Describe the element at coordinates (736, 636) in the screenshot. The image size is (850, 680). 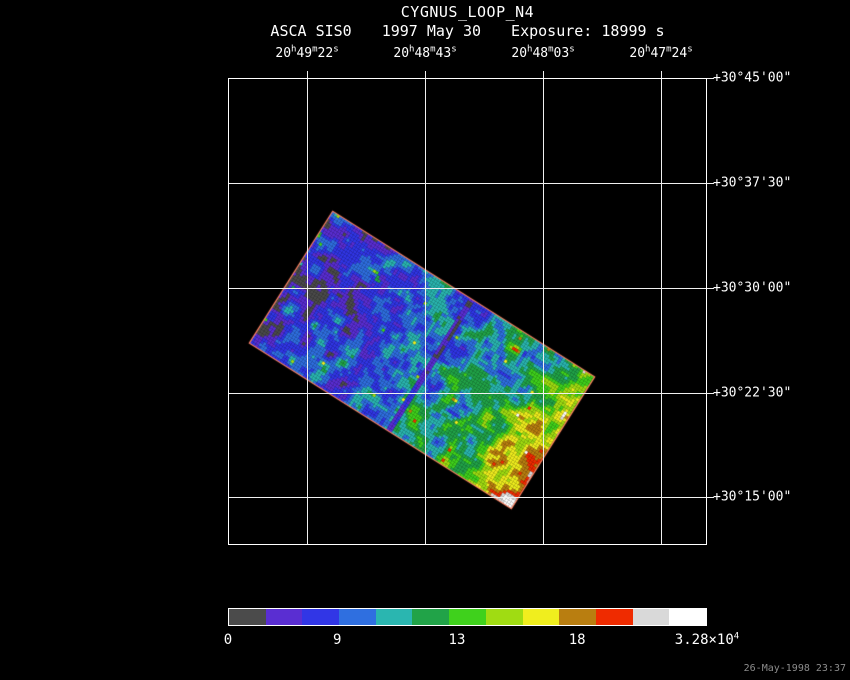
I see `colorbar-max-exponent: 4` at that location.